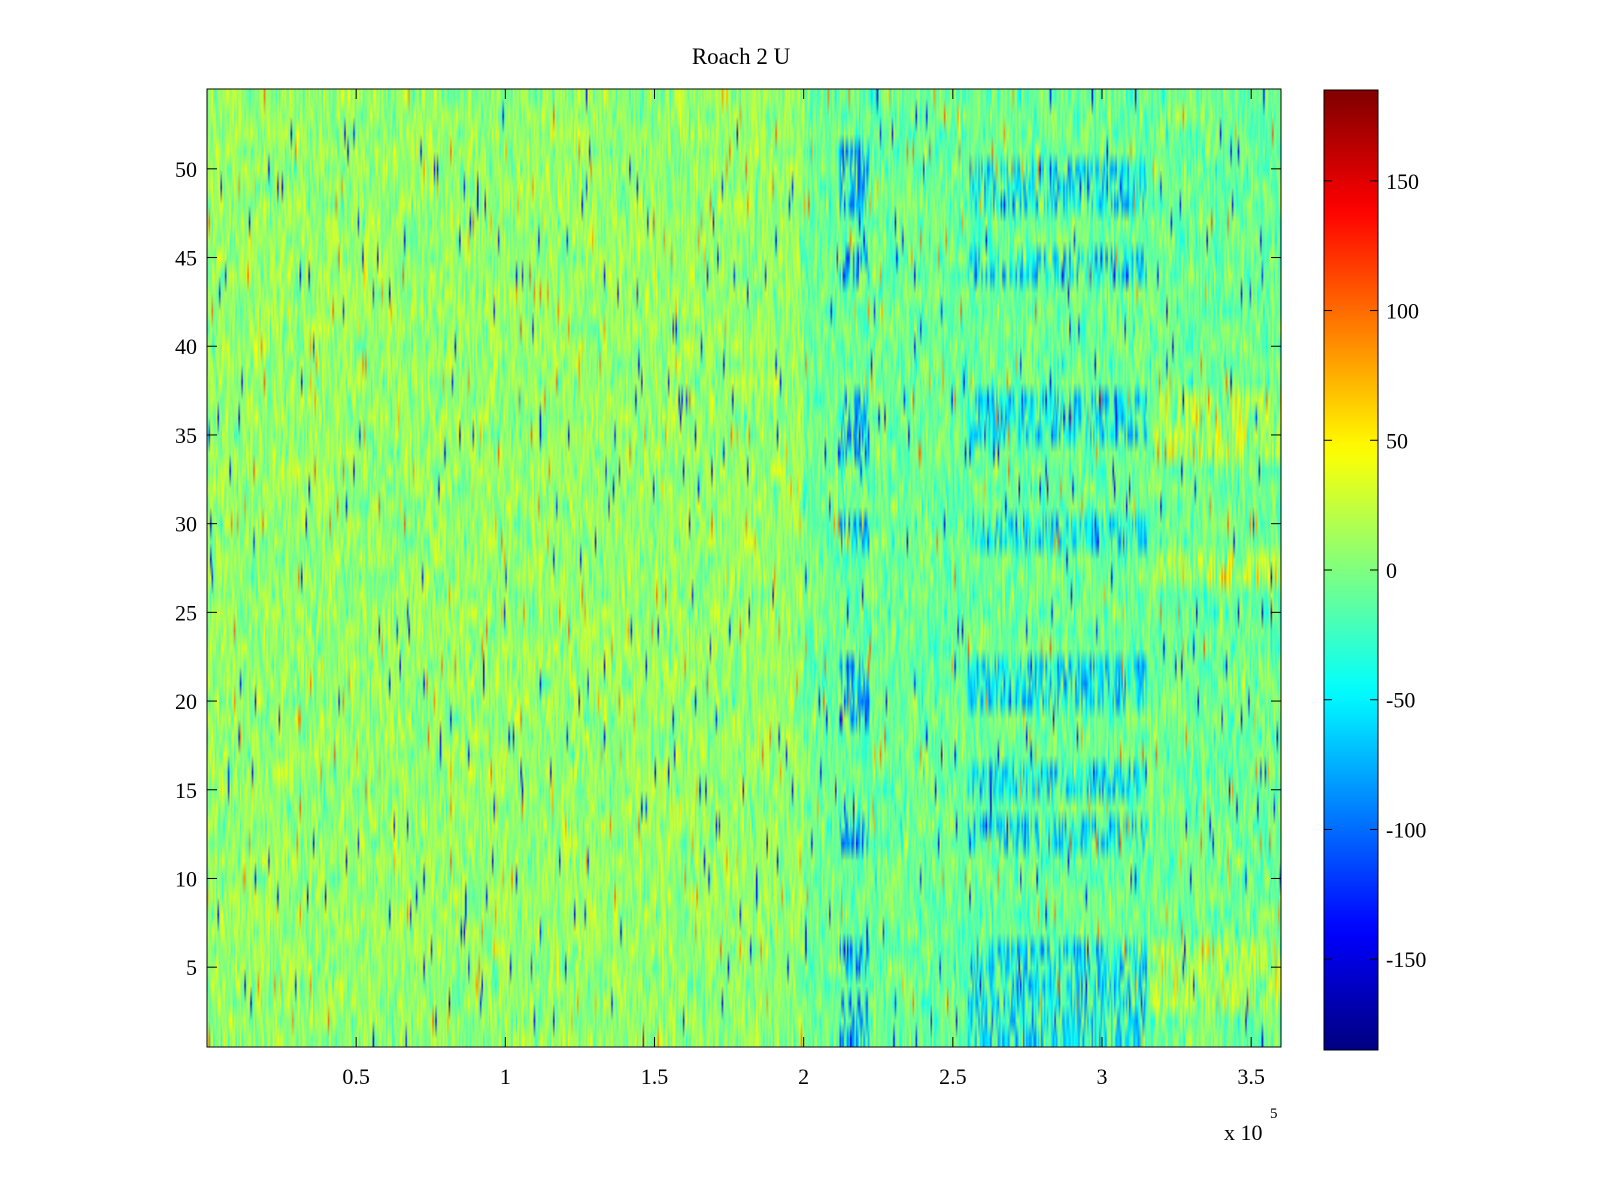 Image resolution: width=1600 pixels, height=1200 pixels. I want to click on y-tick-label: 45, so click(186, 258).